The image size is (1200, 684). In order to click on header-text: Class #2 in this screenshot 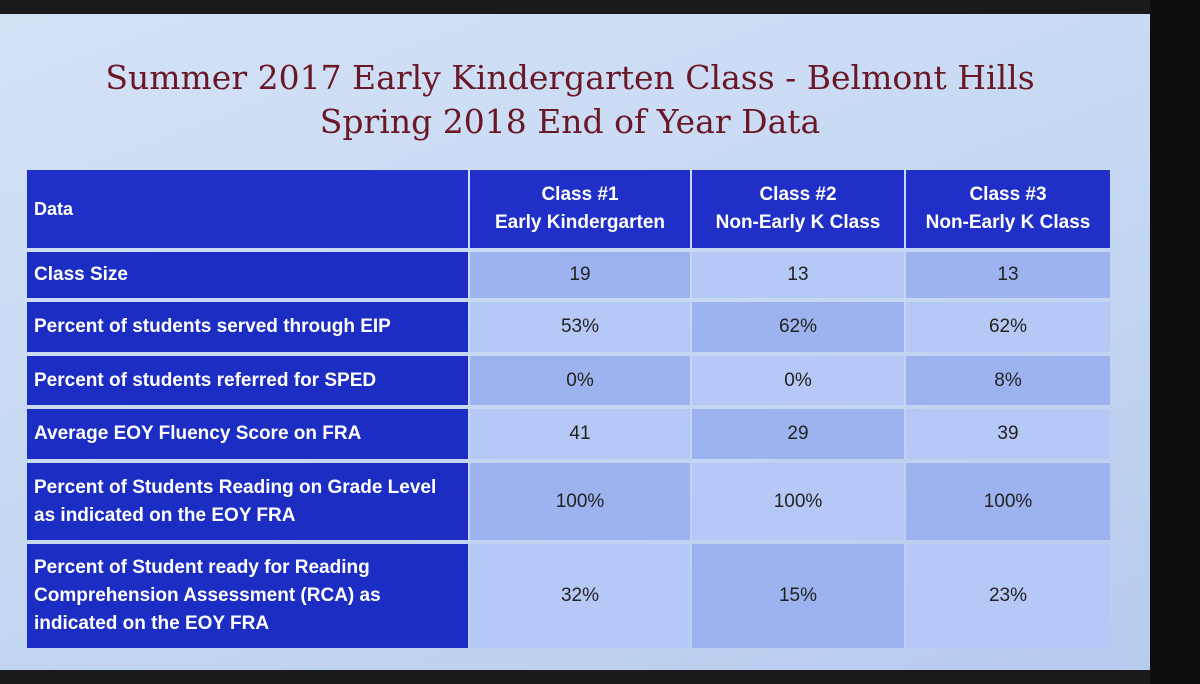, I will do `click(798, 194)`.